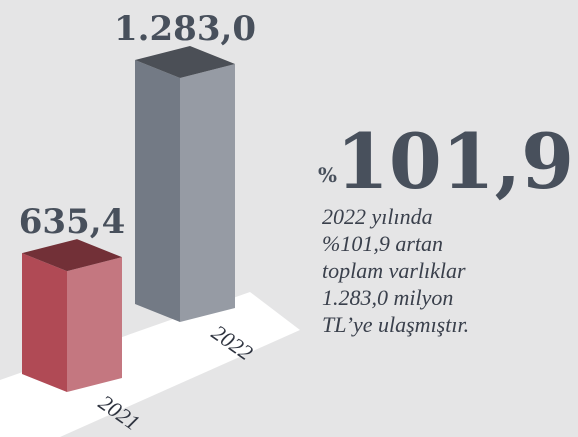 The image size is (578, 437). What do you see at coordinates (185, 29) in the screenshot?
I see `value-label: 1.283,0` at bounding box center [185, 29].